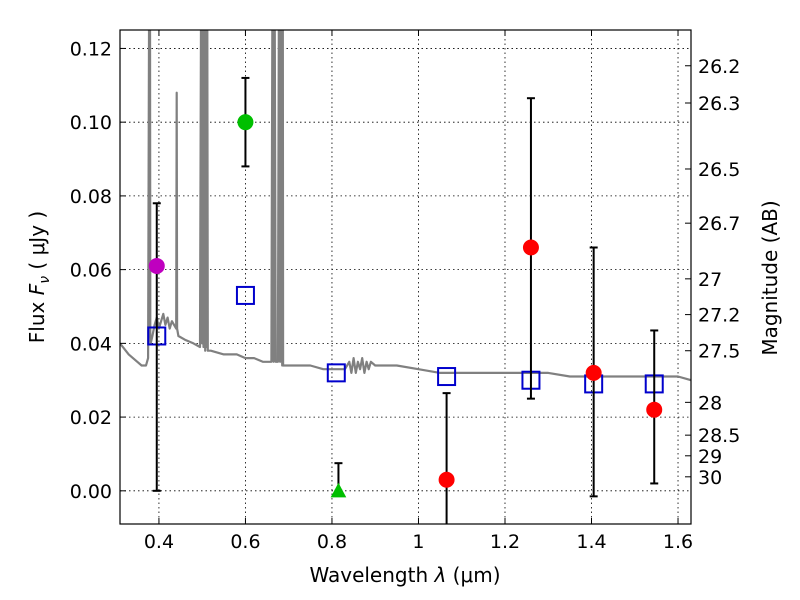 This screenshot has width=800, height=600. Describe the element at coordinates (91, 49) in the screenshot. I see `y-tick-label: 0.12` at that location.